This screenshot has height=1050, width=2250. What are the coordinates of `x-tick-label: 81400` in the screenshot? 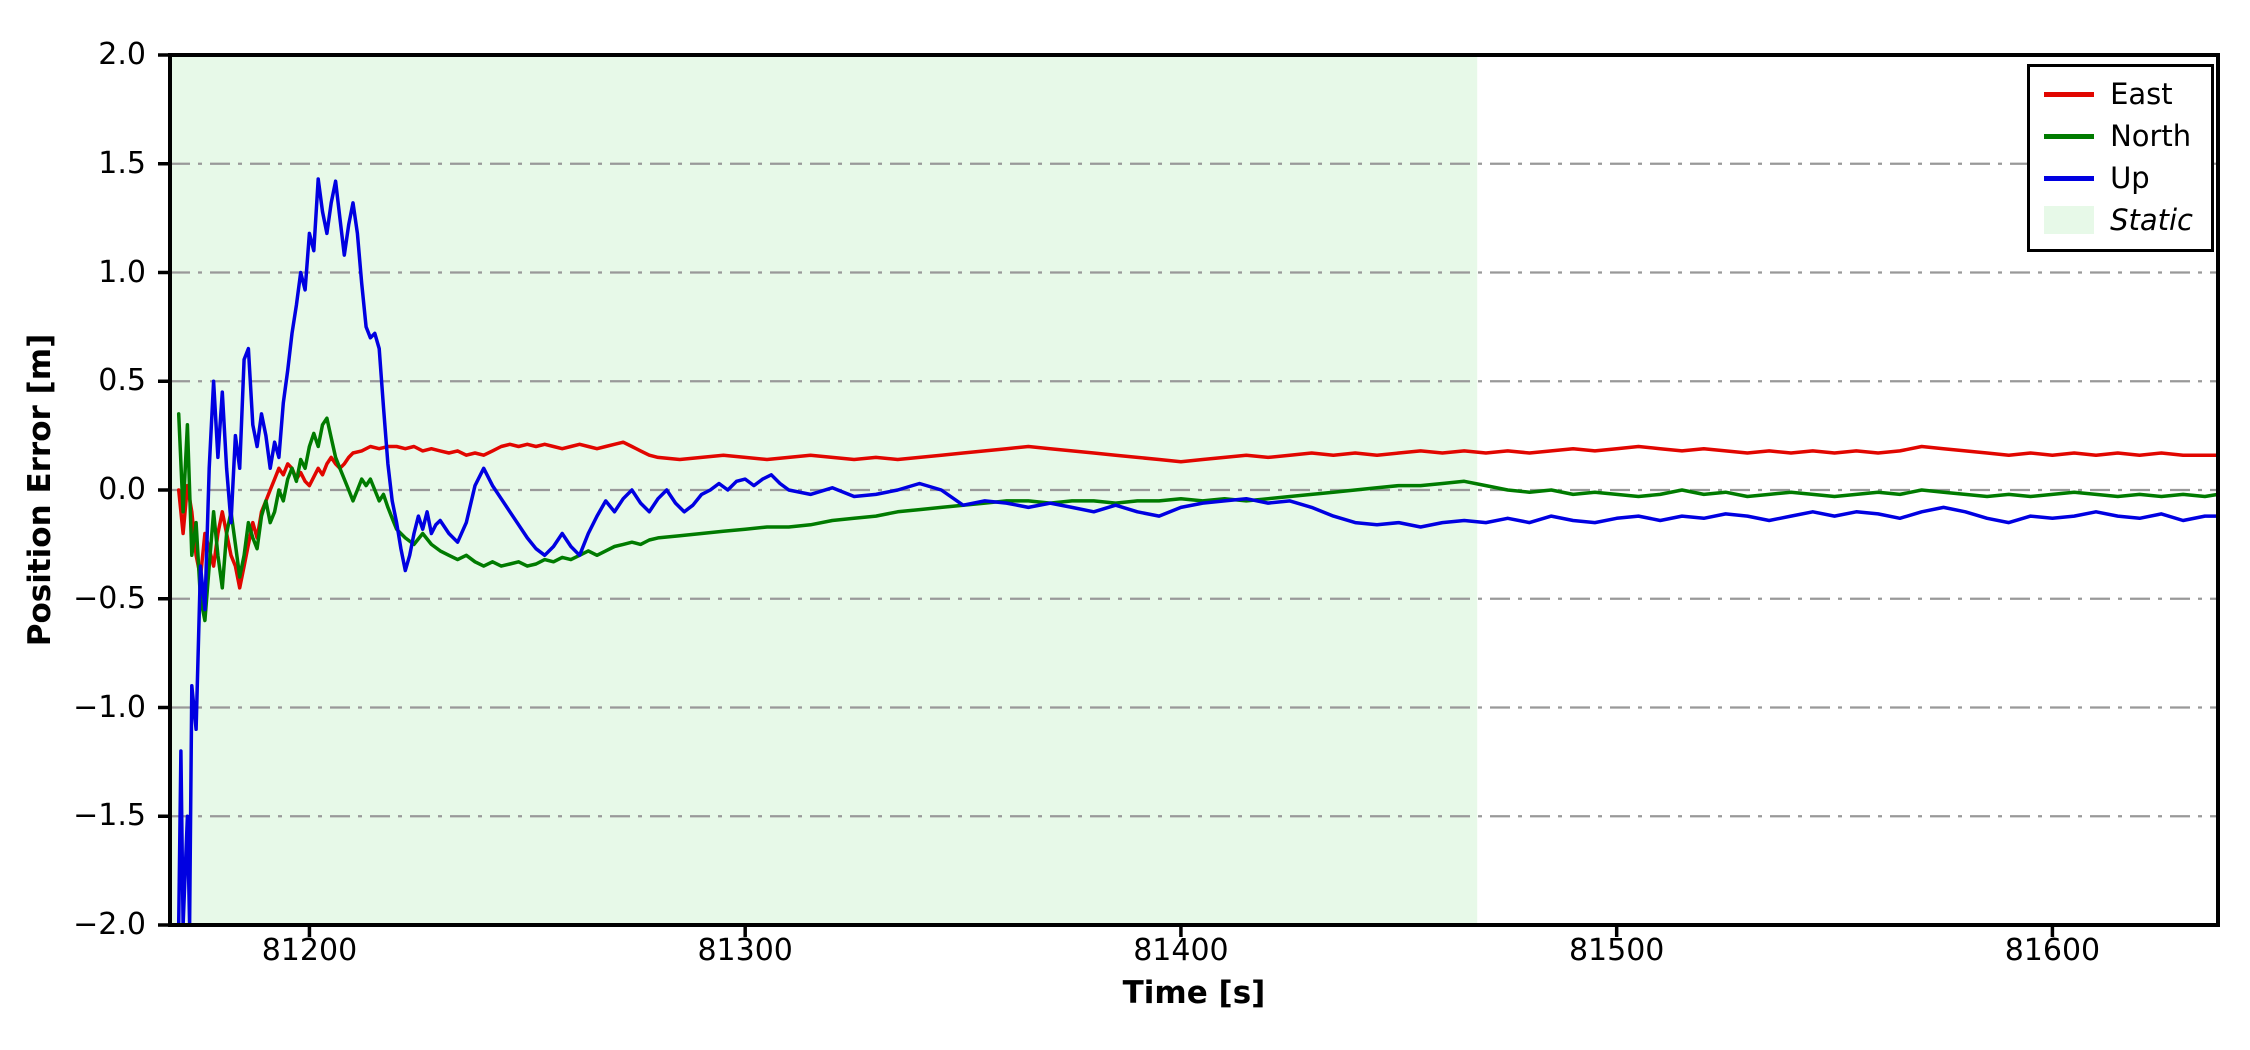 It's located at (1181, 950).